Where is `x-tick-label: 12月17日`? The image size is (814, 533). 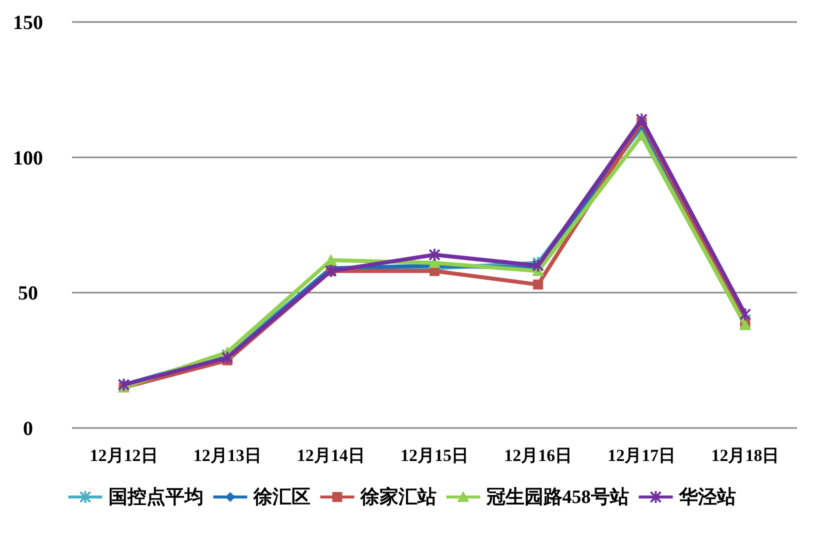 x-tick-label: 12月17日 is located at coordinates (642, 455).